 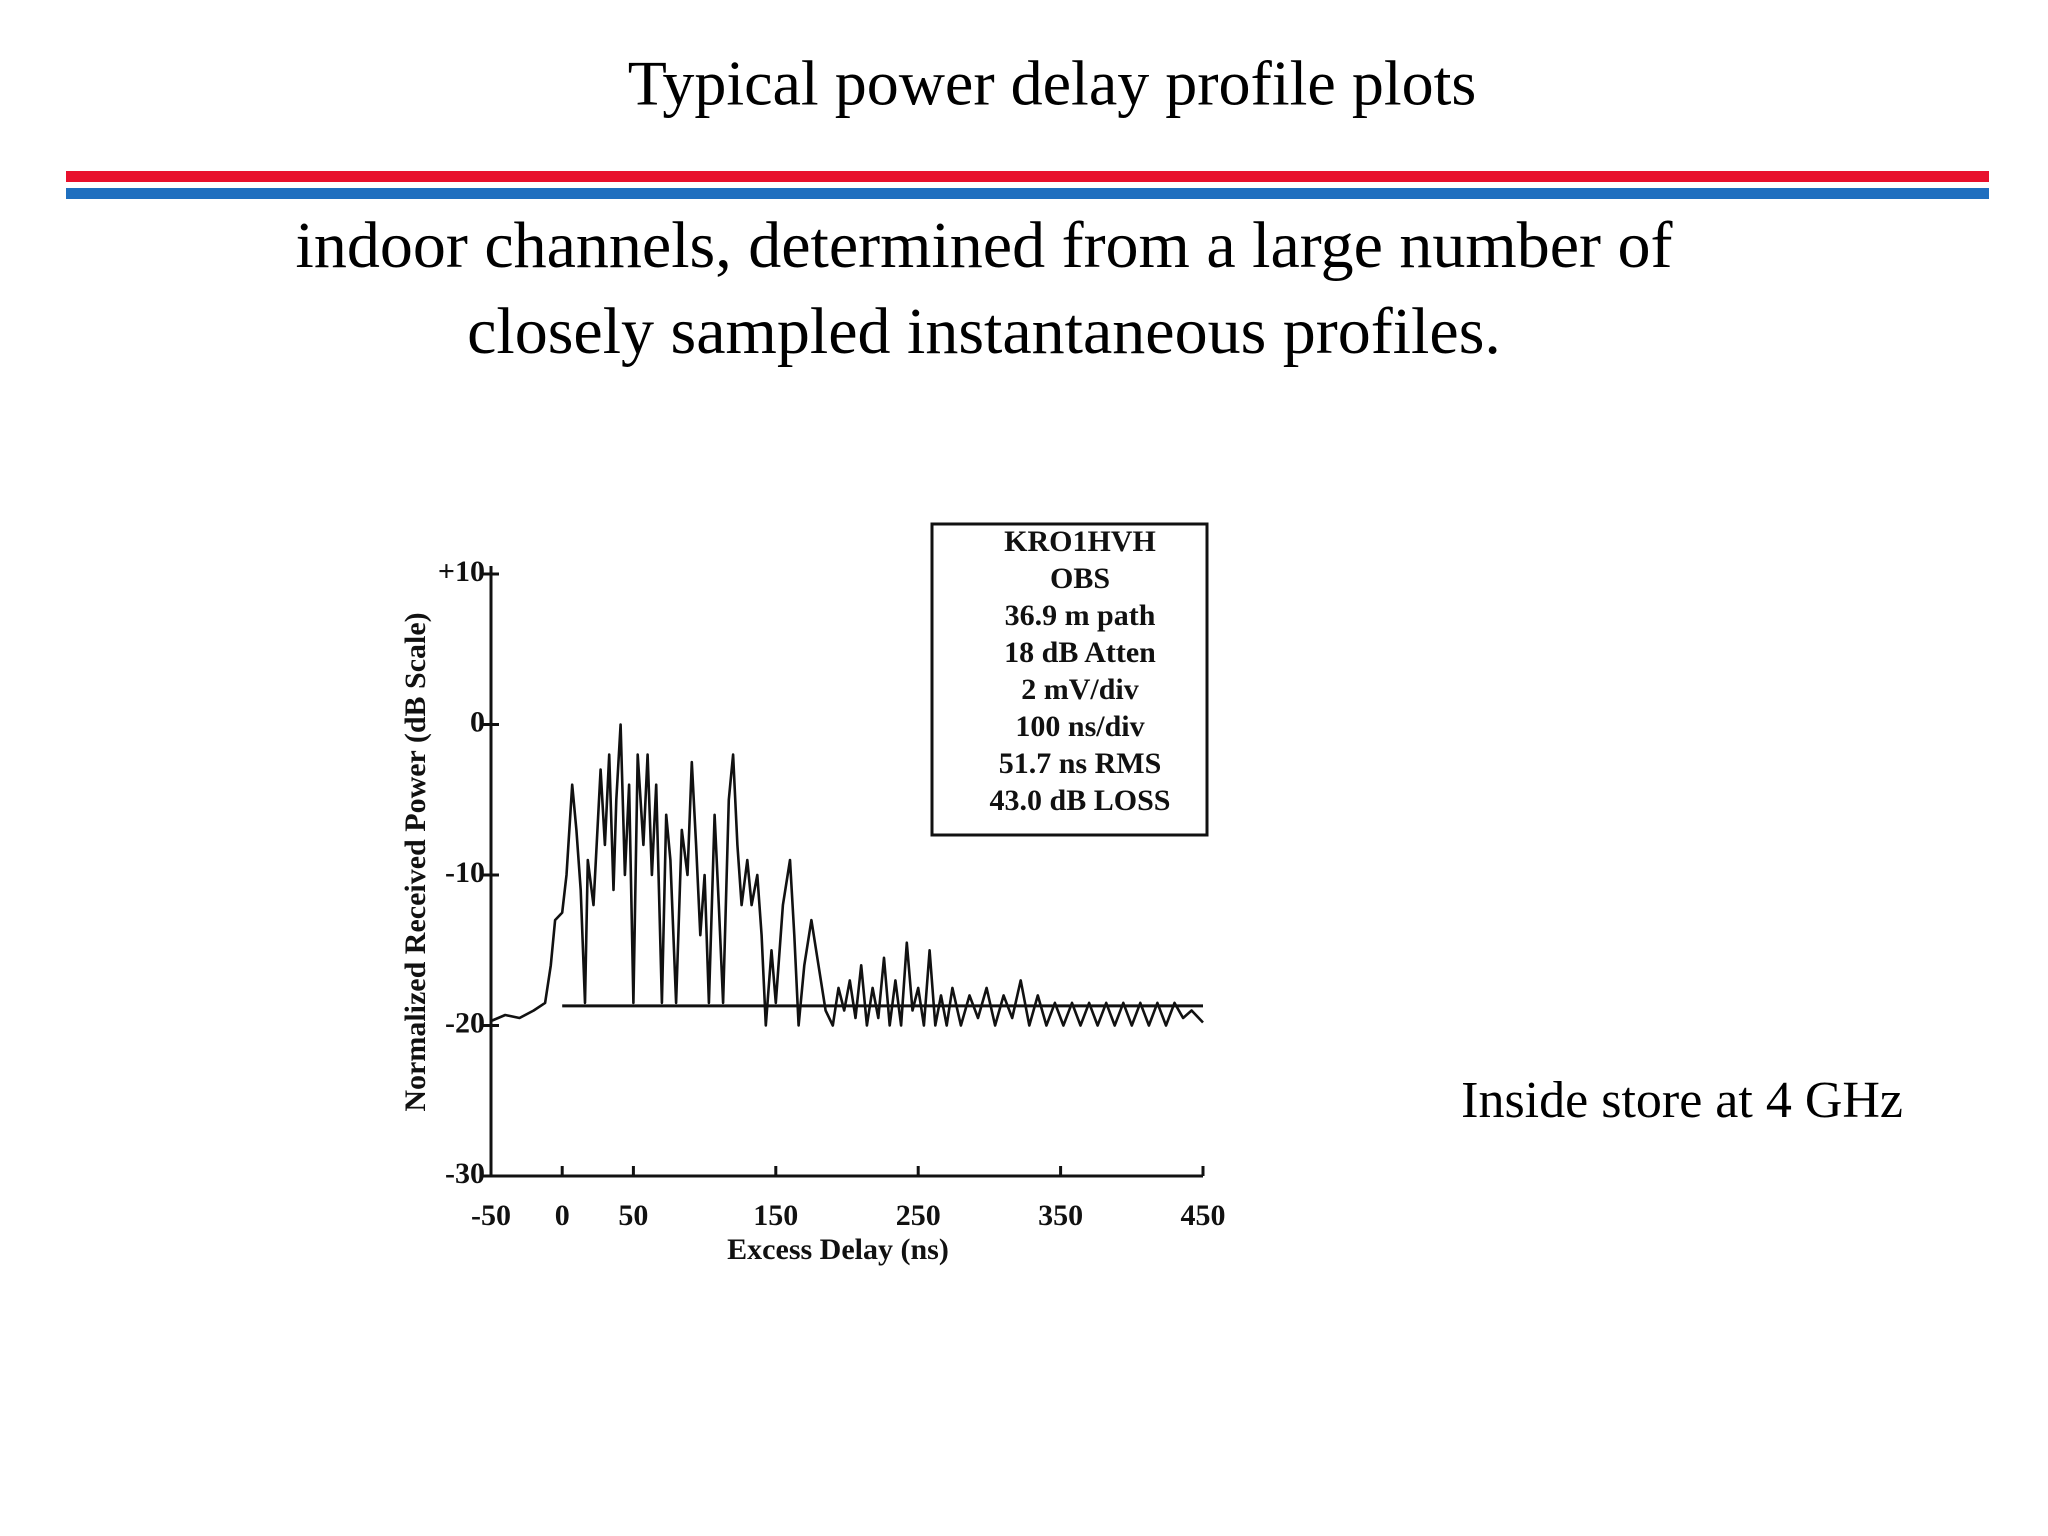 I want to click on annotation-line: 43.0 dB LOSS, so click(x=1080, y=800).